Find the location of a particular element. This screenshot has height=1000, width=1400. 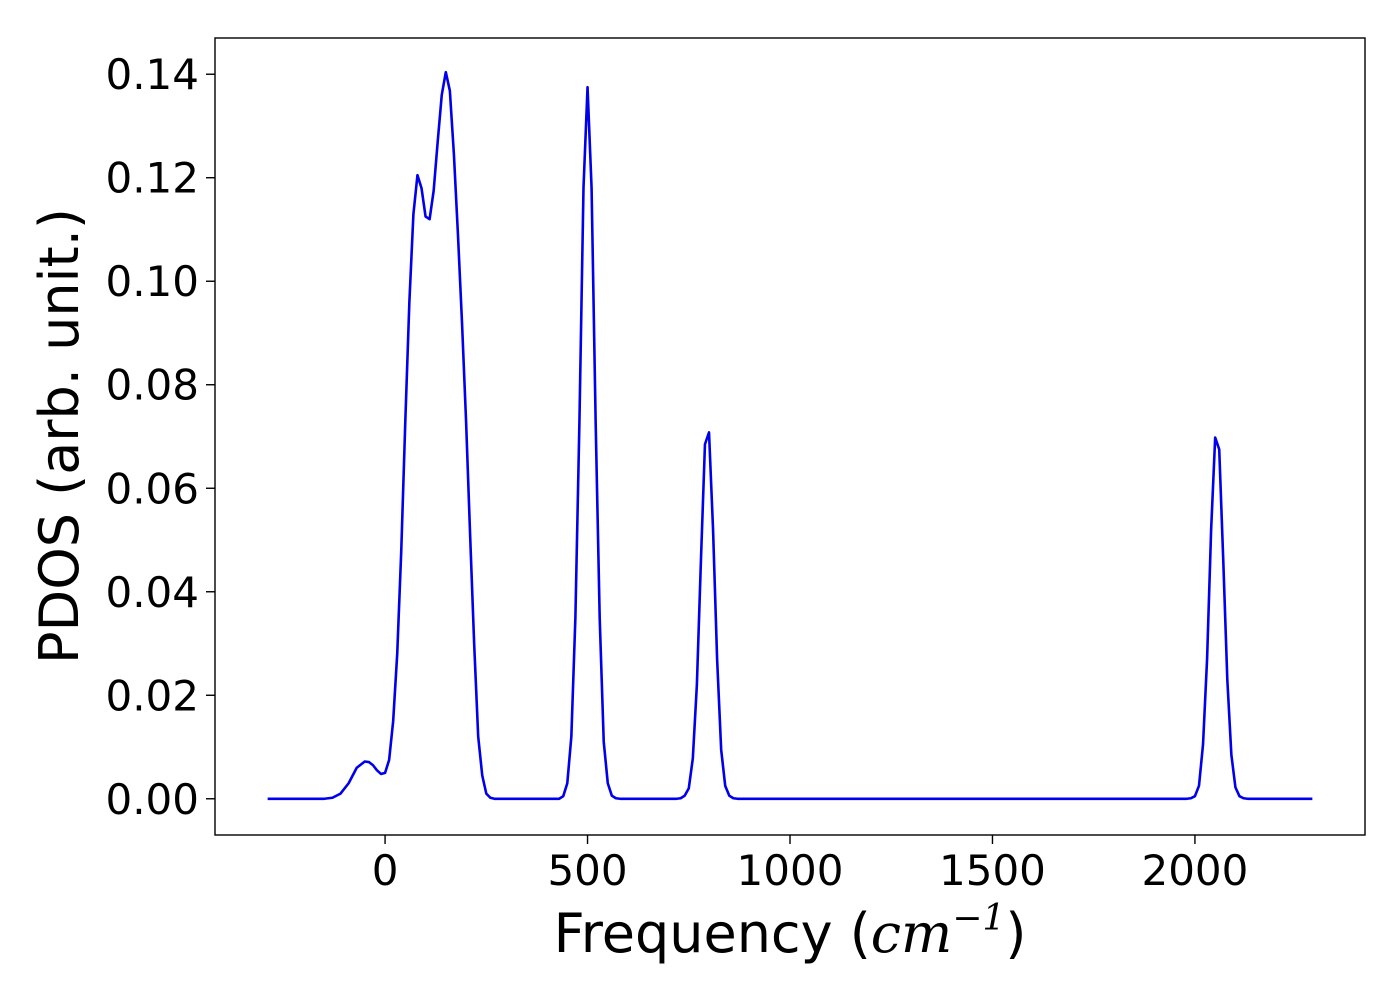

x-tick-label: 1000 is located at coordinates (790, 870).